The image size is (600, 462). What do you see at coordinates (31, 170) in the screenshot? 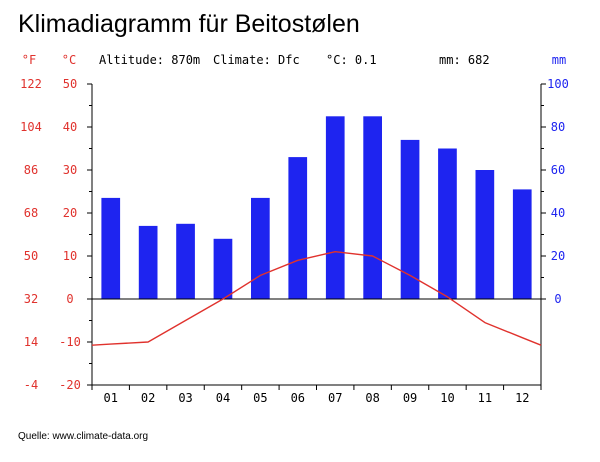
I see `fahrenheit-tick-label: 86` at bounding box center [31, 170].